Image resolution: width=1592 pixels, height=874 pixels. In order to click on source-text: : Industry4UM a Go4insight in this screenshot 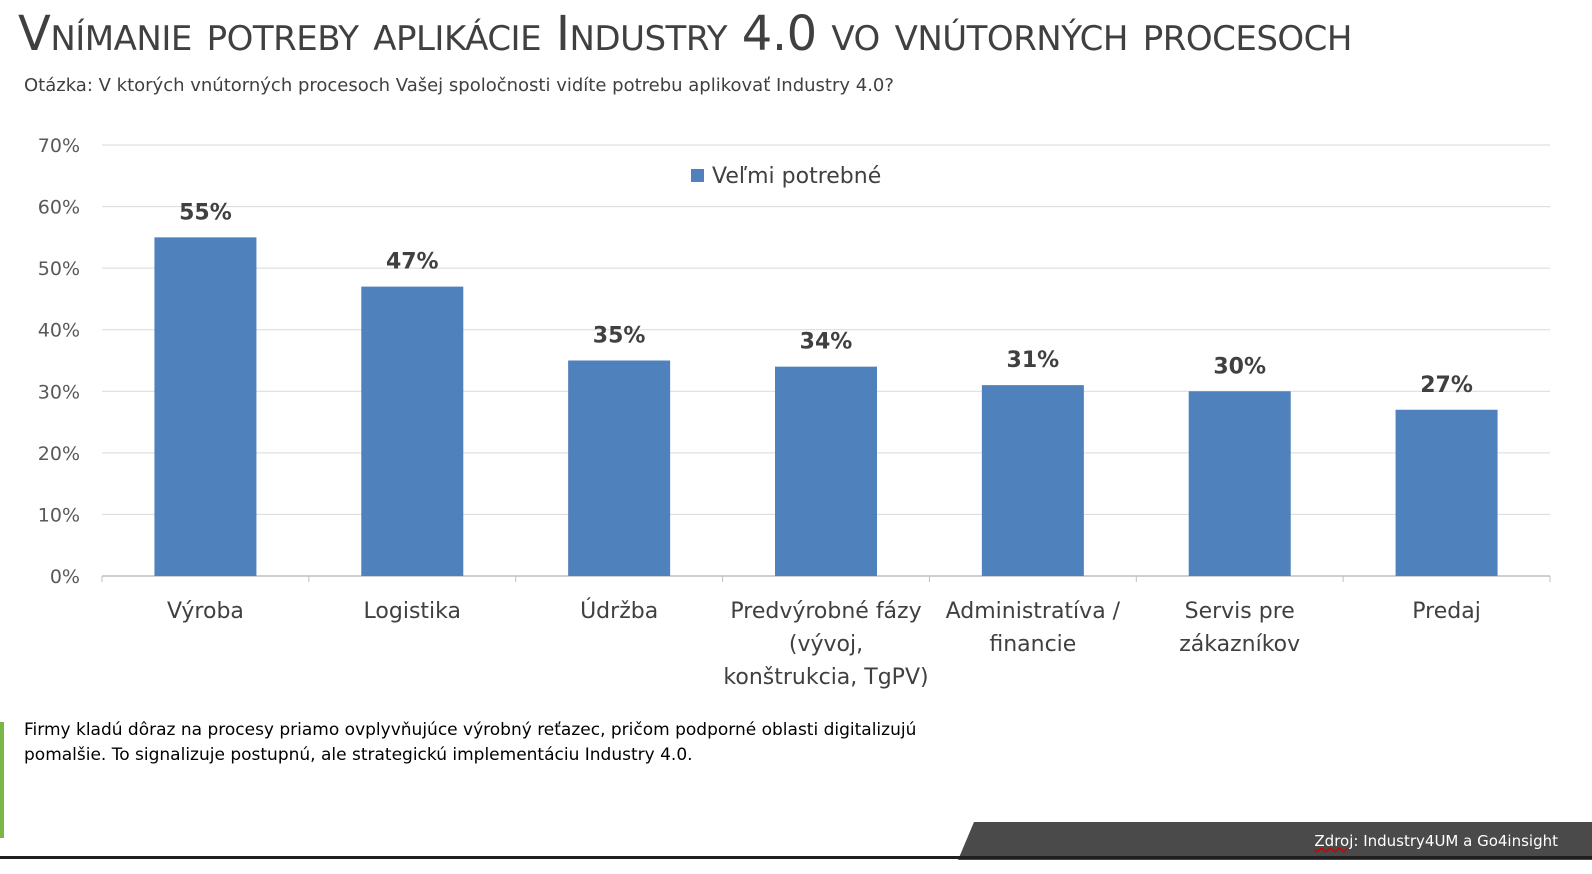, I will do `click(1455, 841)`.